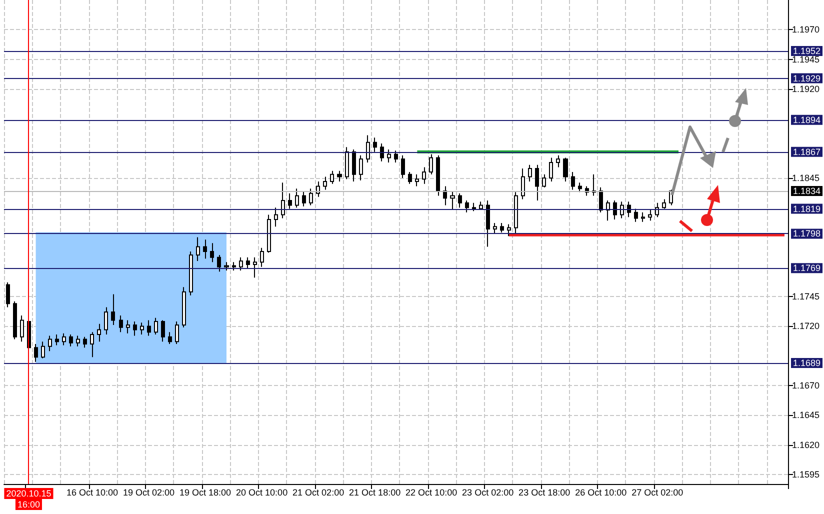 The width and height of the screenshot is (824, 514). I want to click on y-tick-label: 1.1670, so click(806, 385).